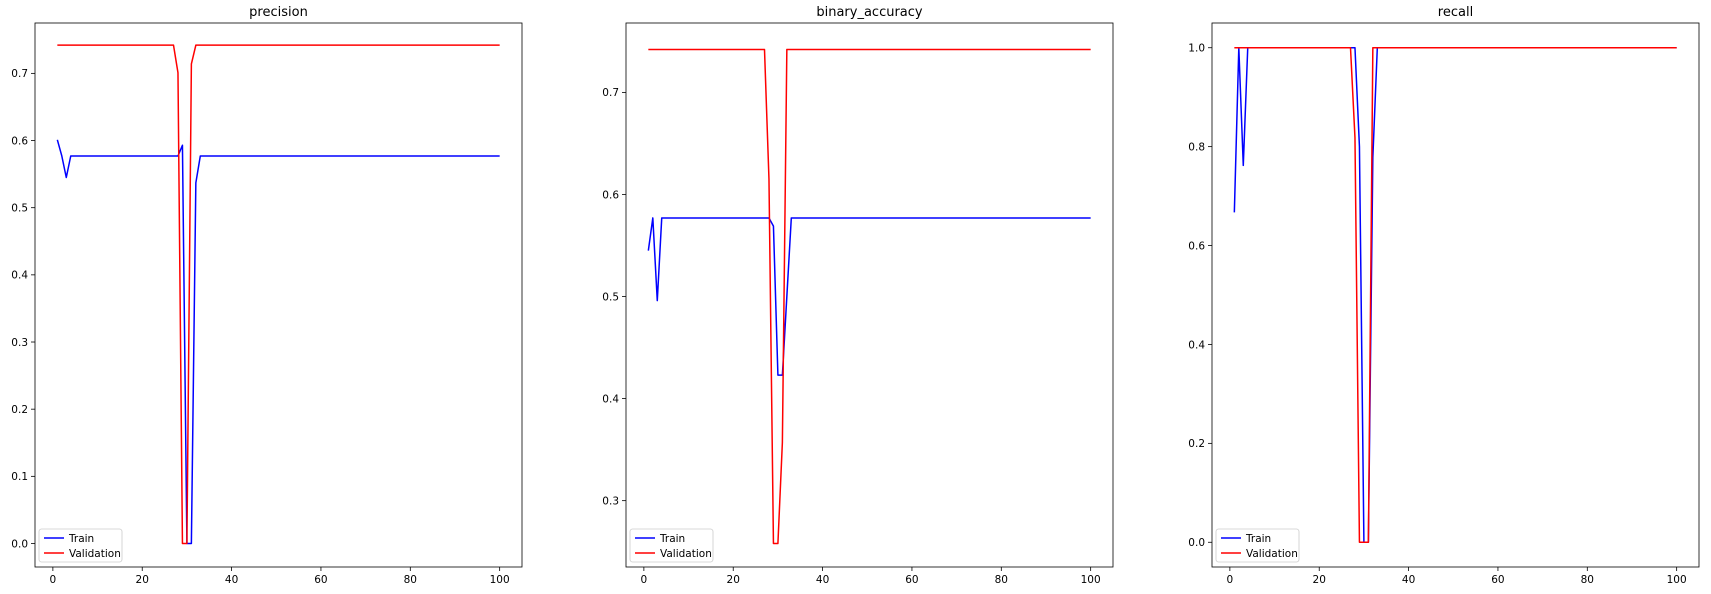 This screenshot has height=594, width=1711. Describe the element at coordinates (1196, 147) in the screenshot. I see `y-tick-label: 0.8` at that location.